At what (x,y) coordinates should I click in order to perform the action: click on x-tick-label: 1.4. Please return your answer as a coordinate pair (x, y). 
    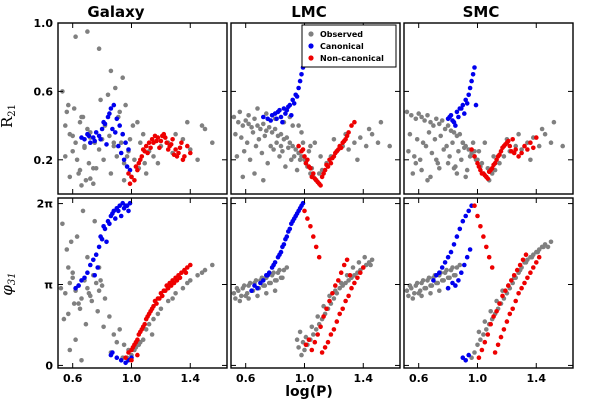
    Looking at the image, I should click on (364, 378).